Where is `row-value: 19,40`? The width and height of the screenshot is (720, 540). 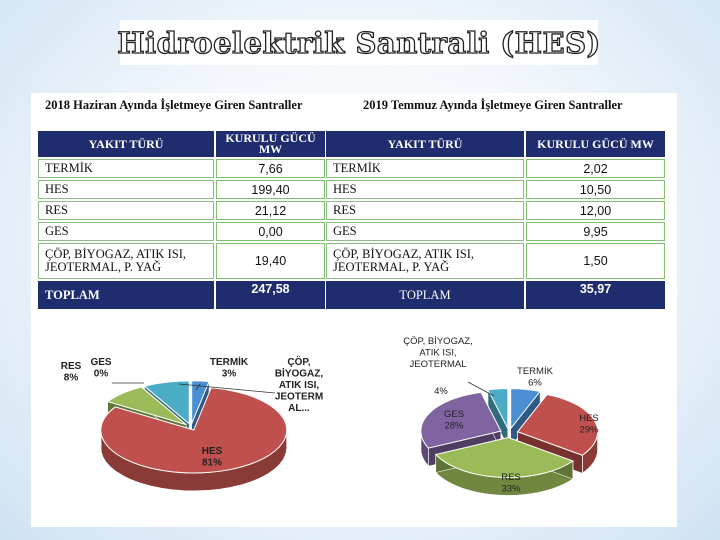
row-value: 19,40 is located at coordinates (270, 261).